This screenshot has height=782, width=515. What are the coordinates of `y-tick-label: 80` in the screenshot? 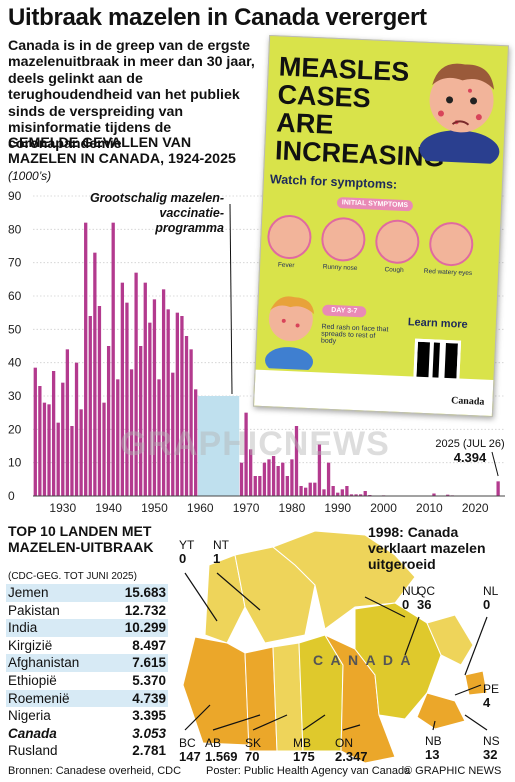 It's located at (15, 229).